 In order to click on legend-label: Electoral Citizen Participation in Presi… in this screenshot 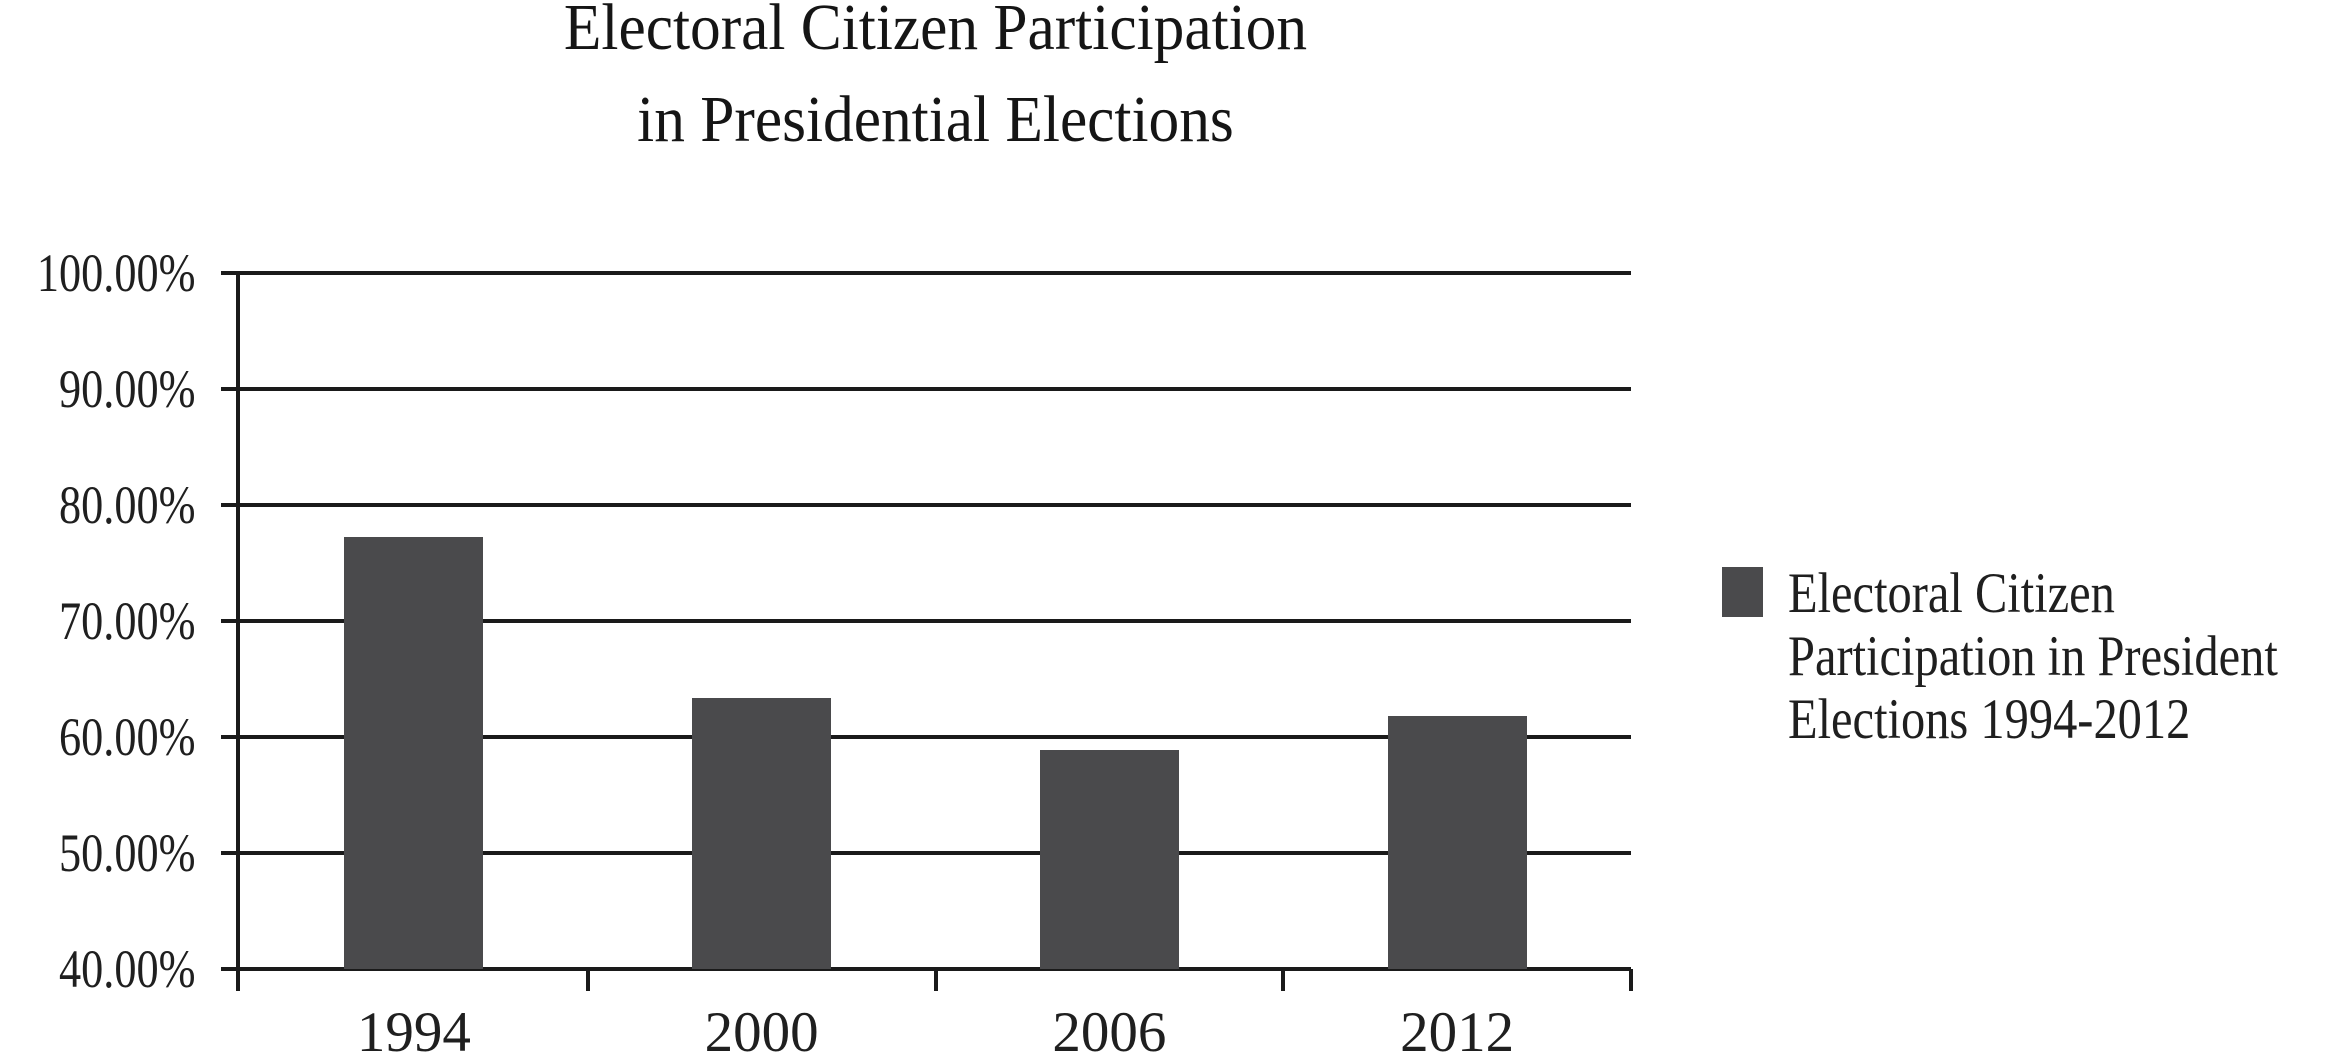, I will do `click(2033, 656)`.